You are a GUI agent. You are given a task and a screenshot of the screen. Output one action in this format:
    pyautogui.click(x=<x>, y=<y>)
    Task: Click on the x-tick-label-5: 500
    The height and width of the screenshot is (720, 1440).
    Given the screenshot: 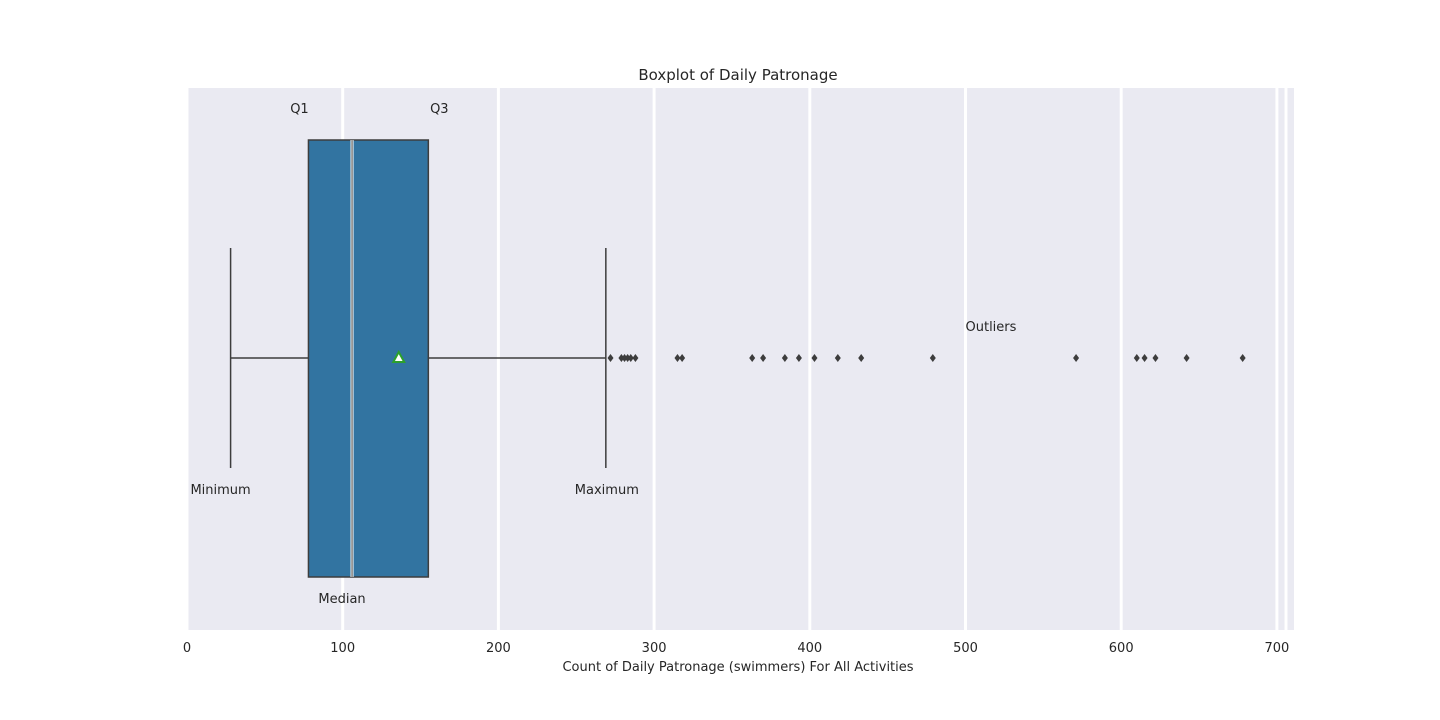 What is the action you would take?
    pyautogui.click(x=965, y=648)
    